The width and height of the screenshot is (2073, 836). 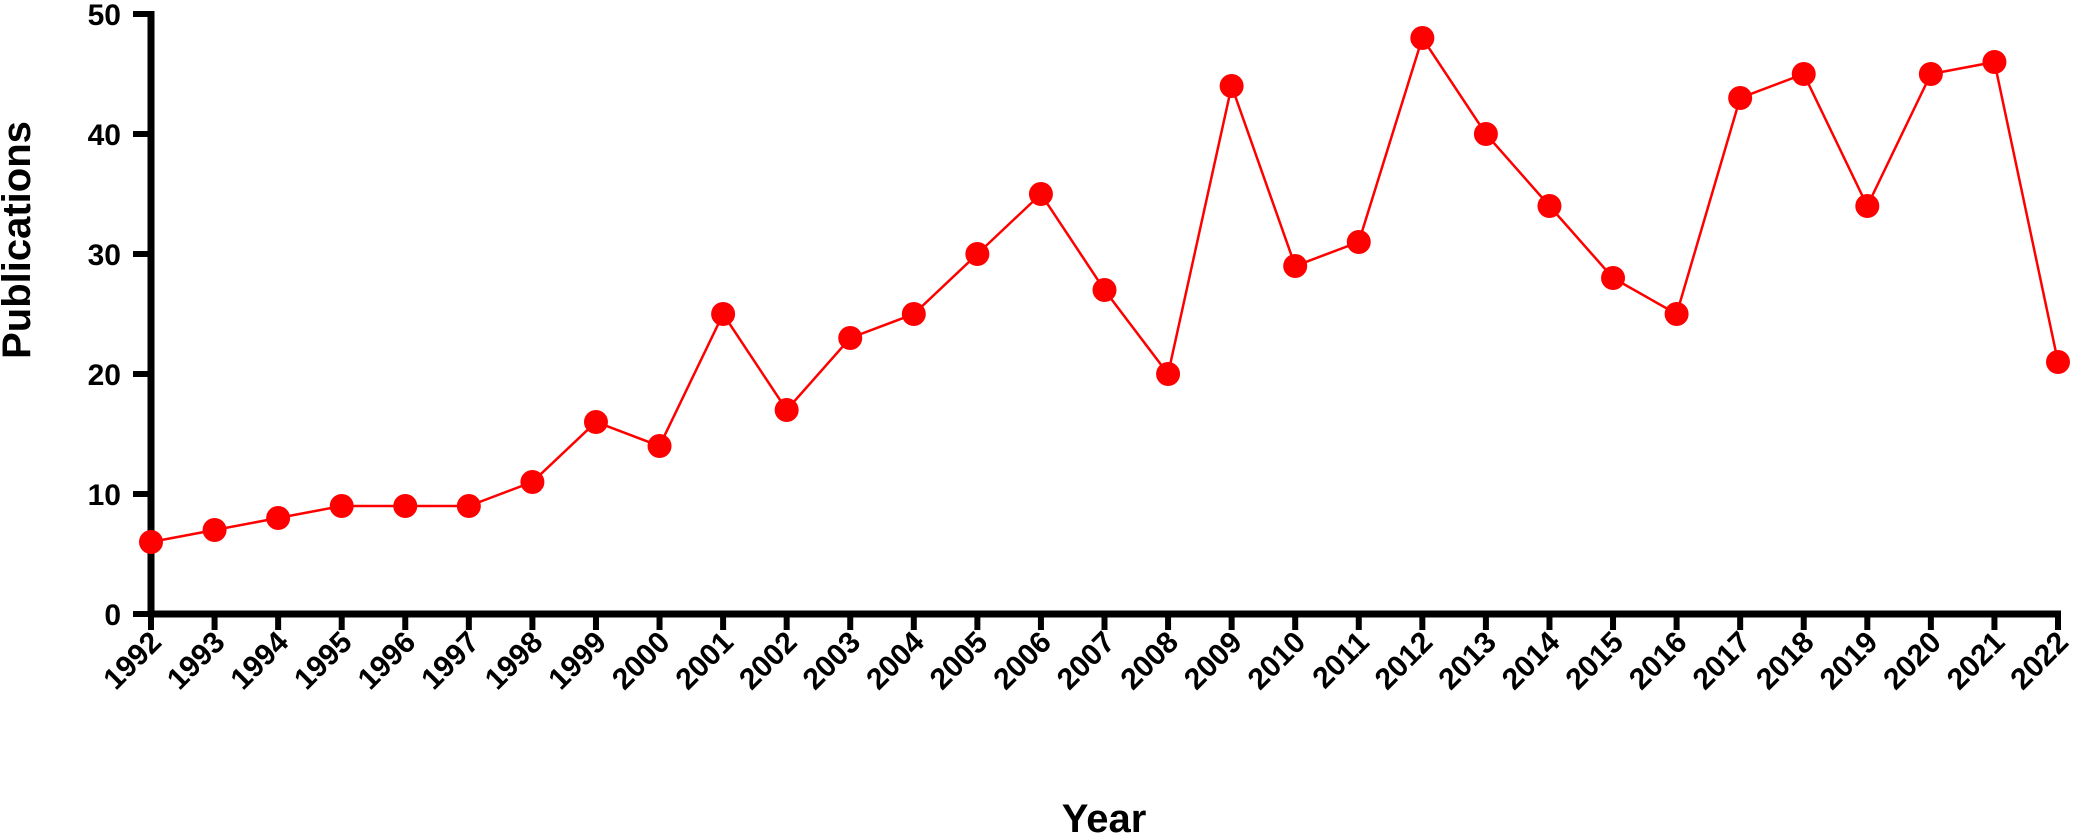 I want to click on x-tick-label: 2014, so click(x=1531, y=660).